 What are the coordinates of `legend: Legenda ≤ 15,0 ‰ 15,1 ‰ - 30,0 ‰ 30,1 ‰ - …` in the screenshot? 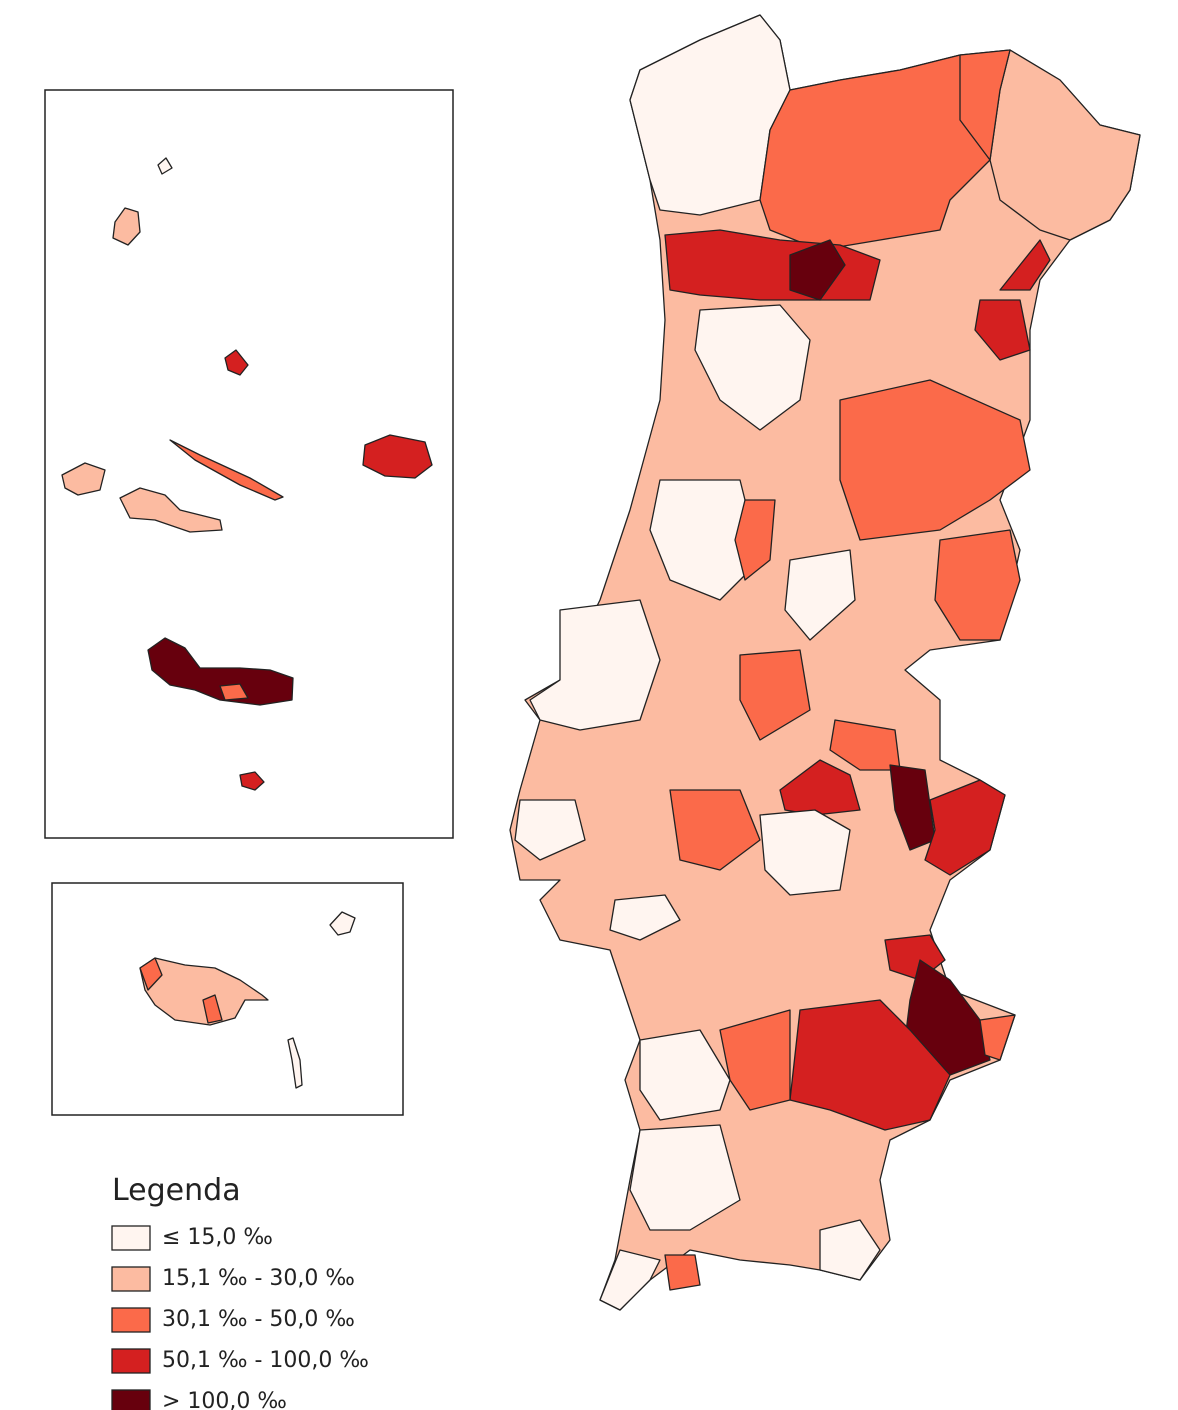 It's located at (240, 1291).